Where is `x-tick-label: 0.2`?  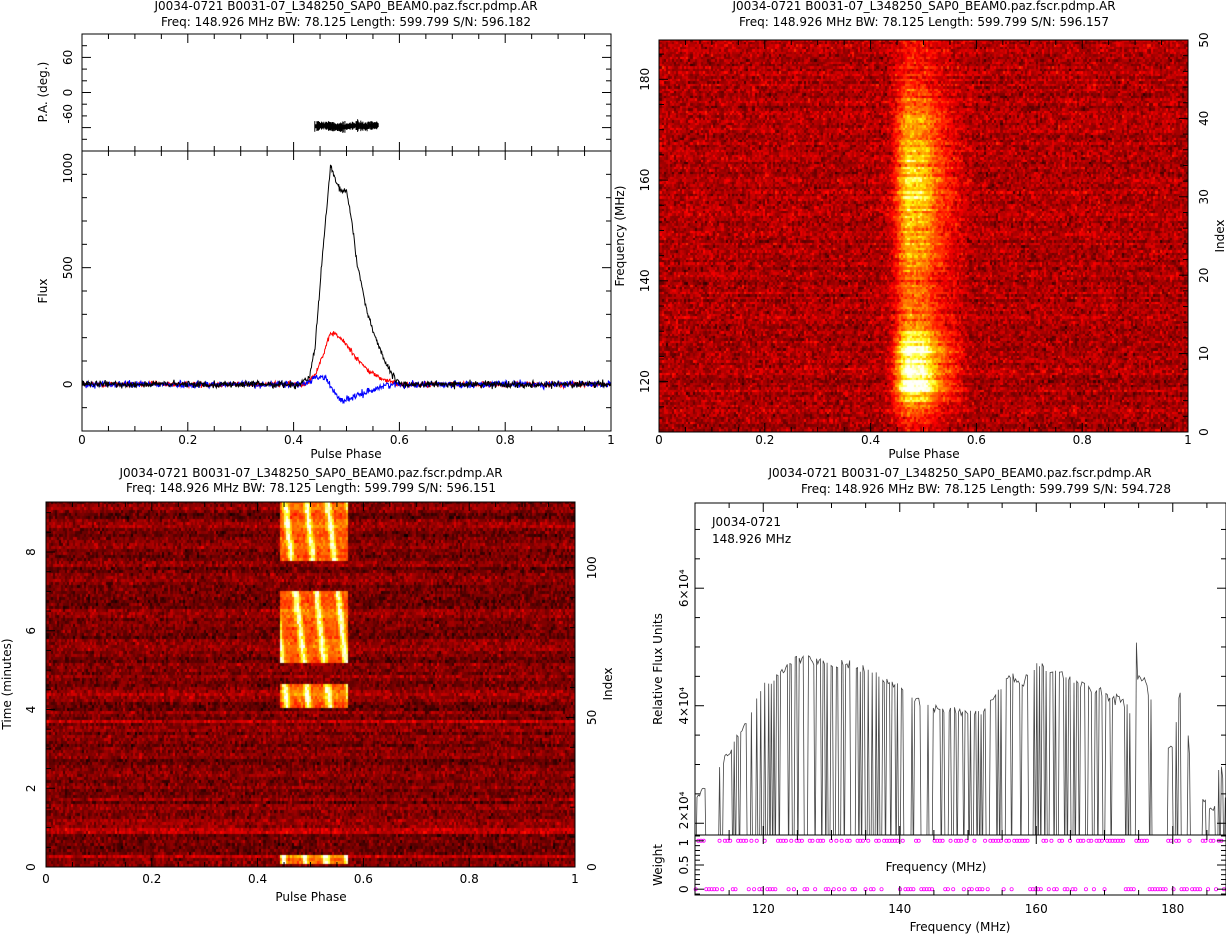
x-tick-label: 0.2 is located at coordinates (151, 879).